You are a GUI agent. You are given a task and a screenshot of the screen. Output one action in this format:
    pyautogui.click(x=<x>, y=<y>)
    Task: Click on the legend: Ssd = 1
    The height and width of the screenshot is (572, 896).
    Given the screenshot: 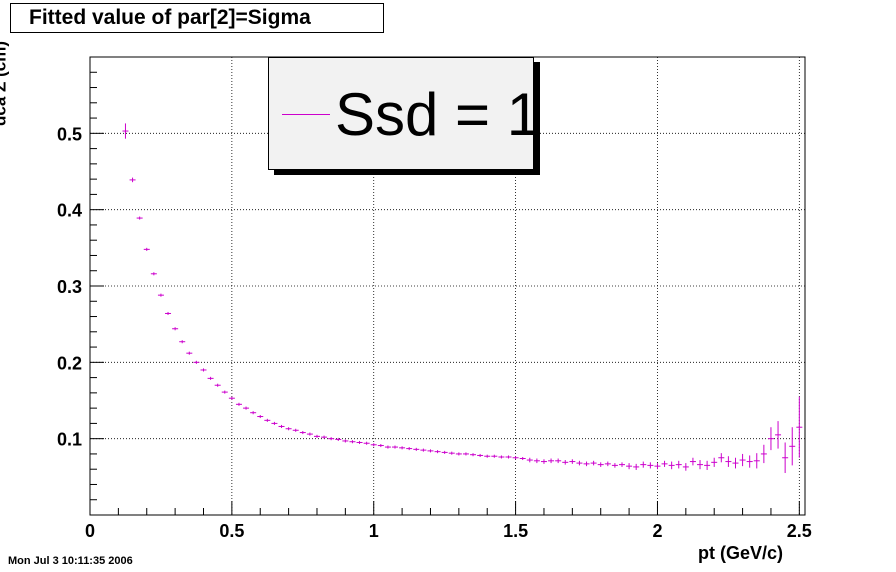 What is the action you would take?
    pyautogui.click(x=404, y=113)
    